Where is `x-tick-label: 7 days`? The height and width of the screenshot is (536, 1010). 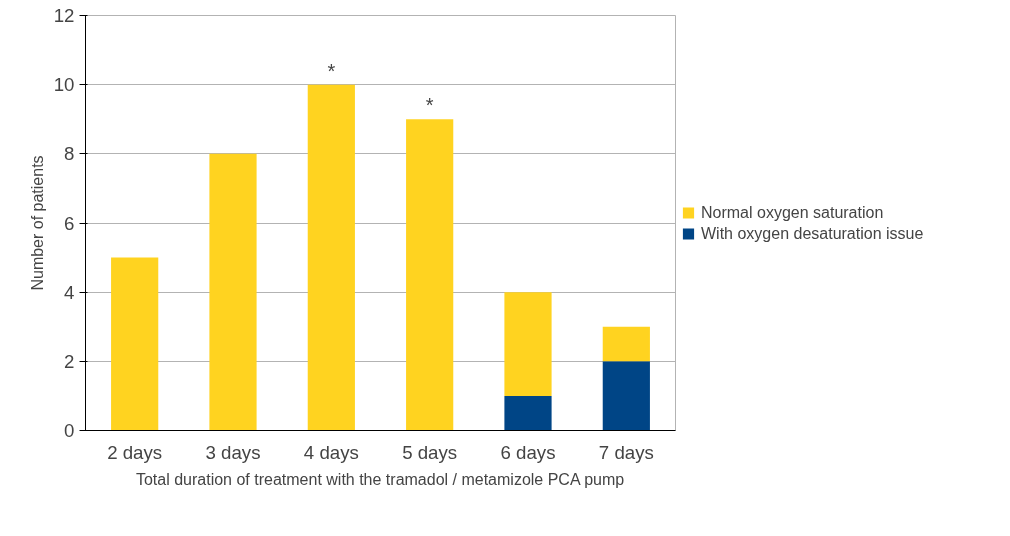
x-tick-label: 7 days is located at coordinates (626, 452).